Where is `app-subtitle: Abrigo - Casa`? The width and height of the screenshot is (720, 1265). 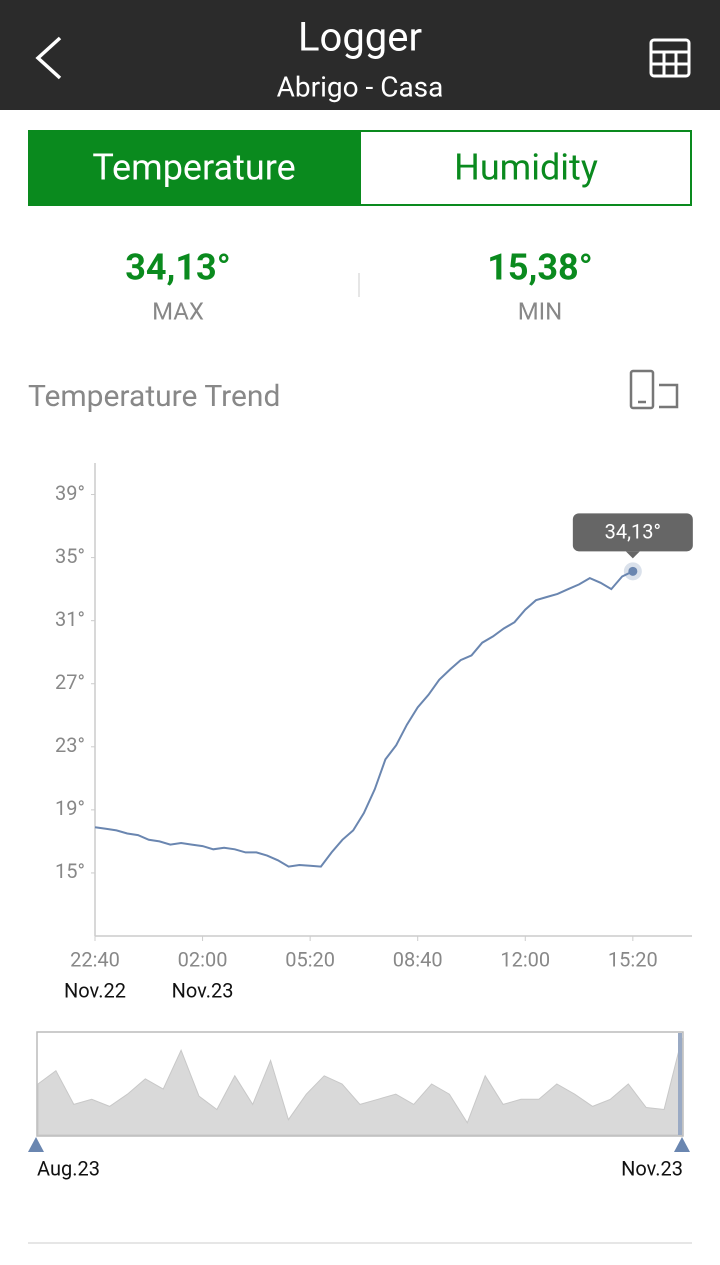 app-subtitle: Abrigo - Casa is located at coordinates (360, 86).